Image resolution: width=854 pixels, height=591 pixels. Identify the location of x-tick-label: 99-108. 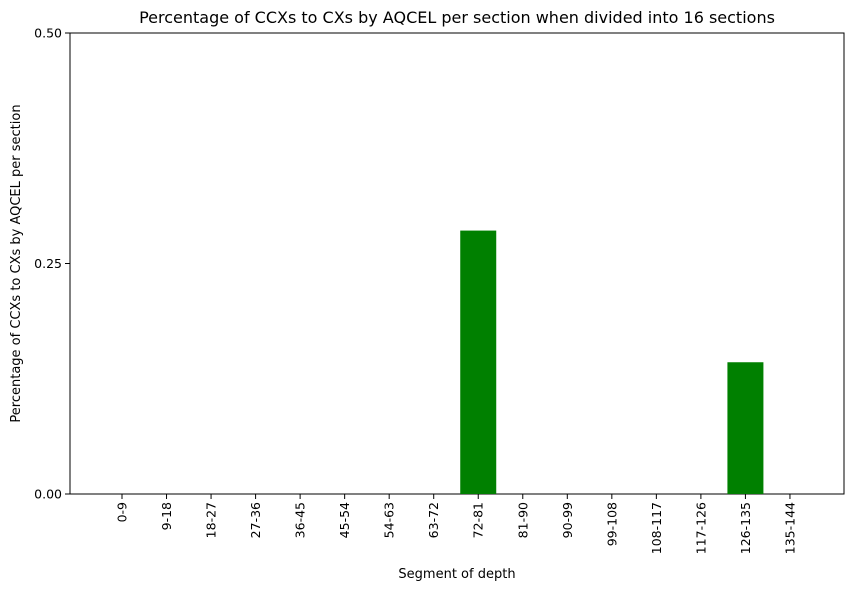
(611, 524).